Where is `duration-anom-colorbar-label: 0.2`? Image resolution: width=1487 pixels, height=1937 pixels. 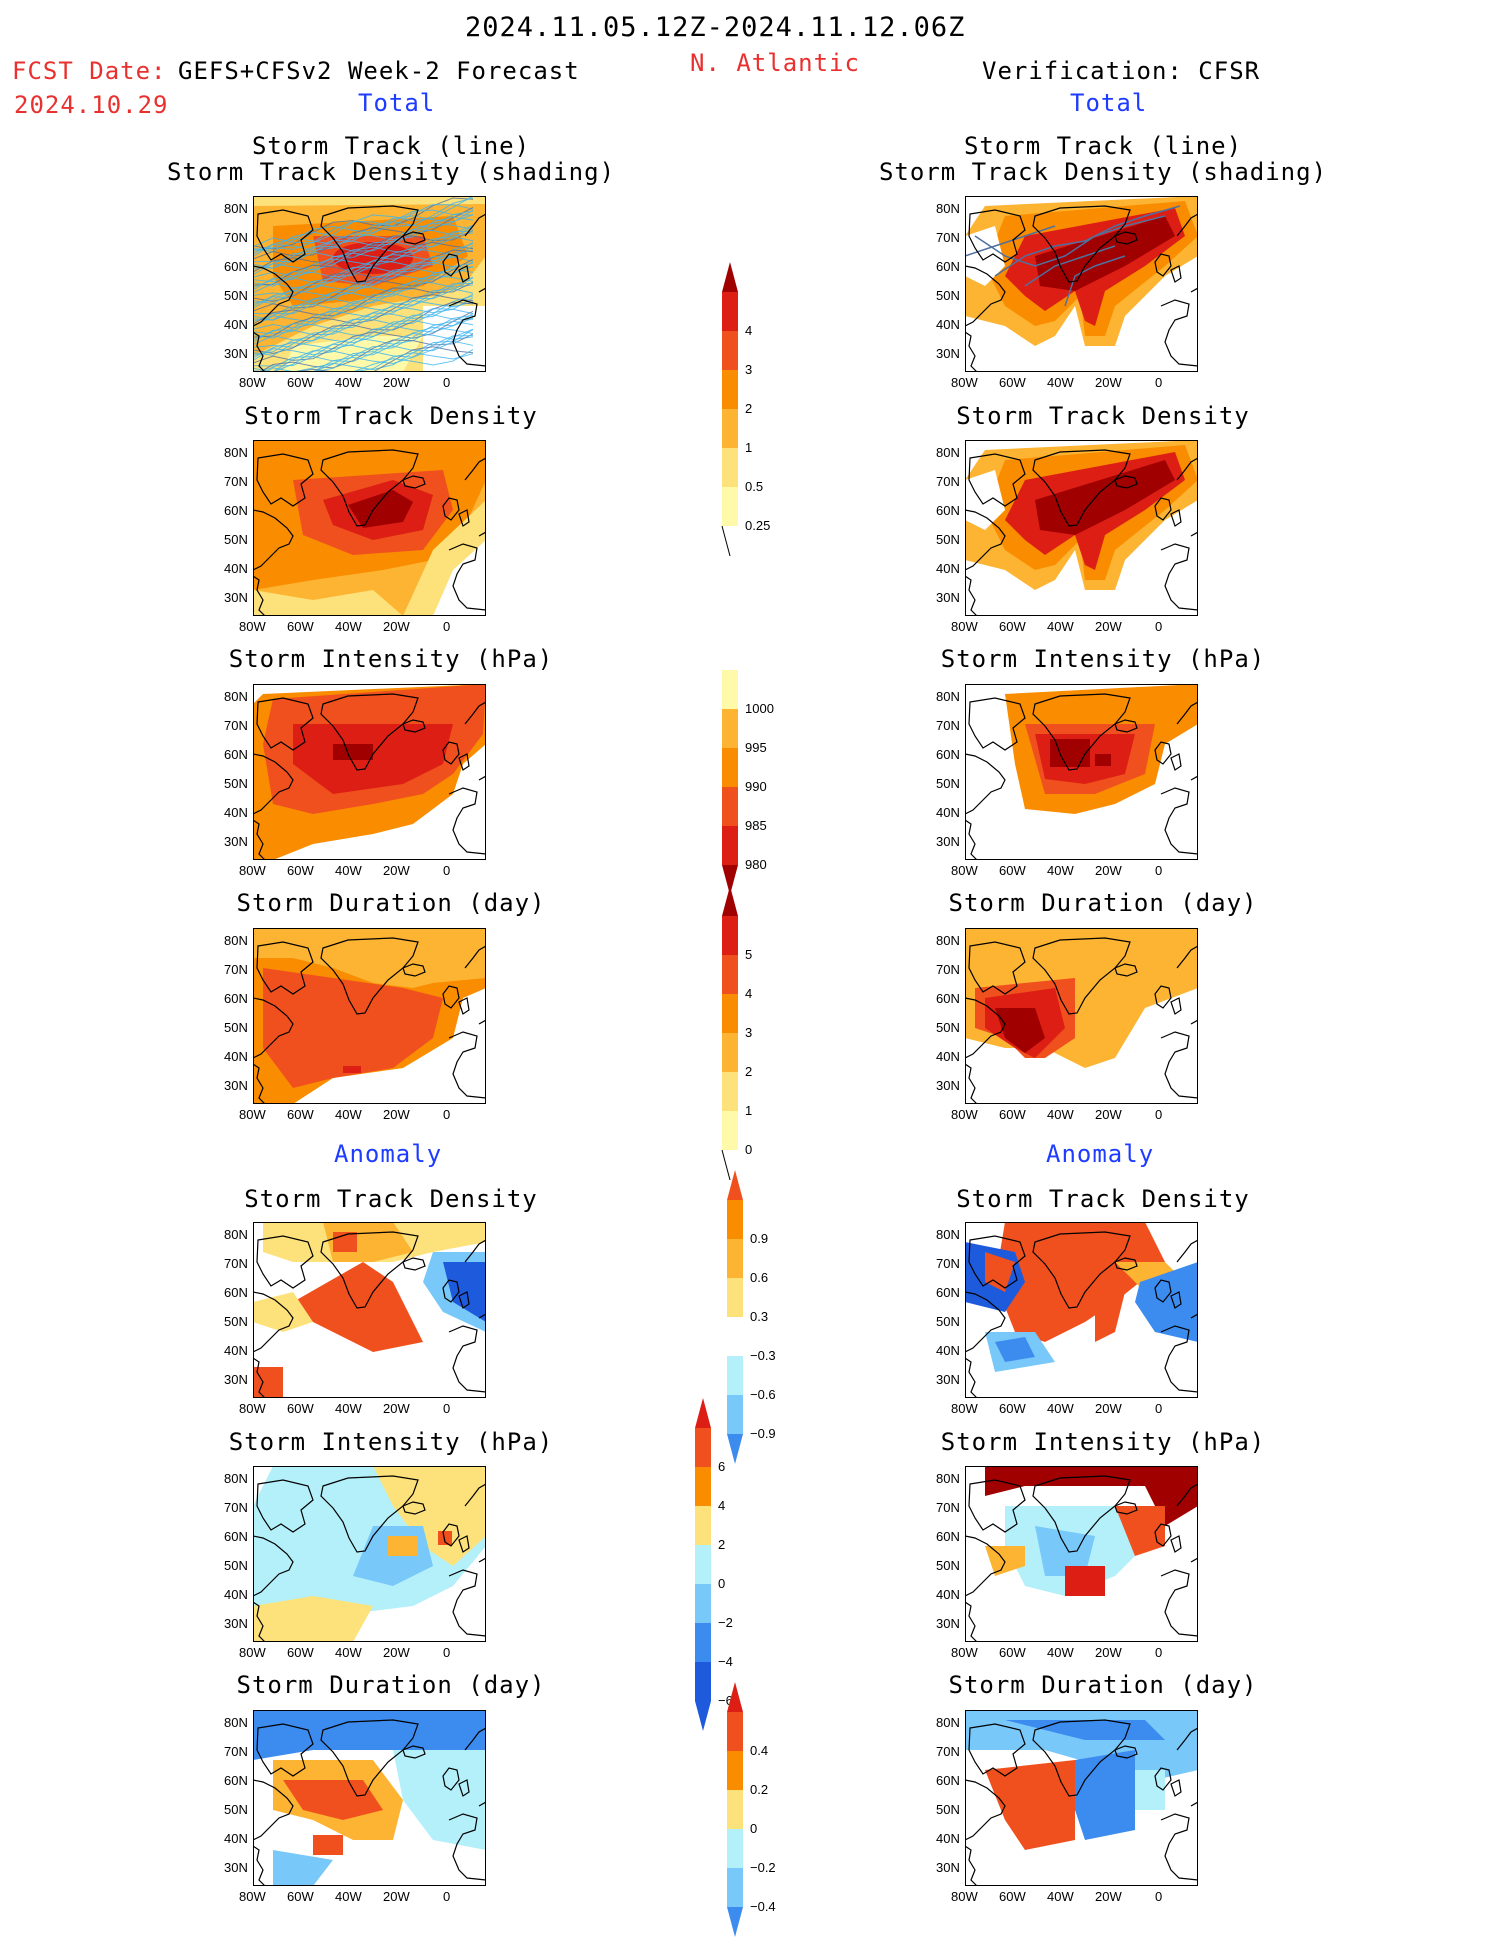 duration-anom-colorbar-label: 0.2 is located at coordinates (759, 1789).